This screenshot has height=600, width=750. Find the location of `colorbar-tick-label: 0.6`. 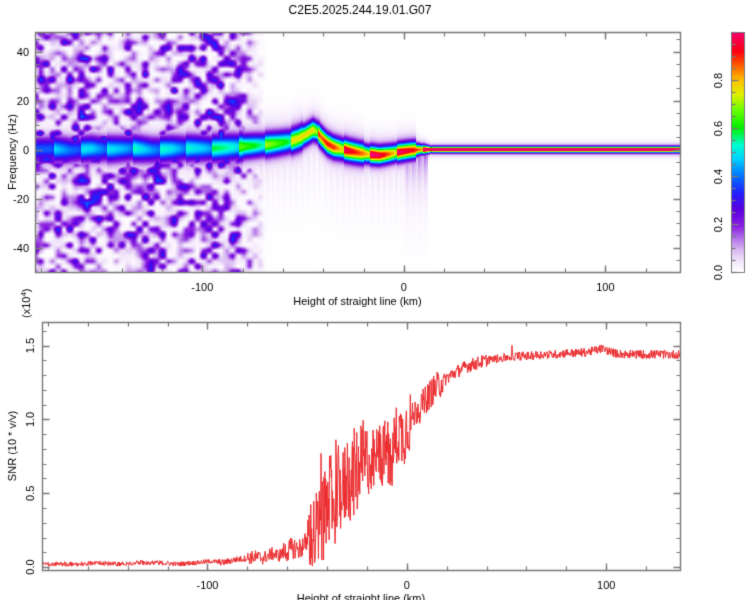

colorbar-tick-label: 0.6 is located at coordinates (713, 123).